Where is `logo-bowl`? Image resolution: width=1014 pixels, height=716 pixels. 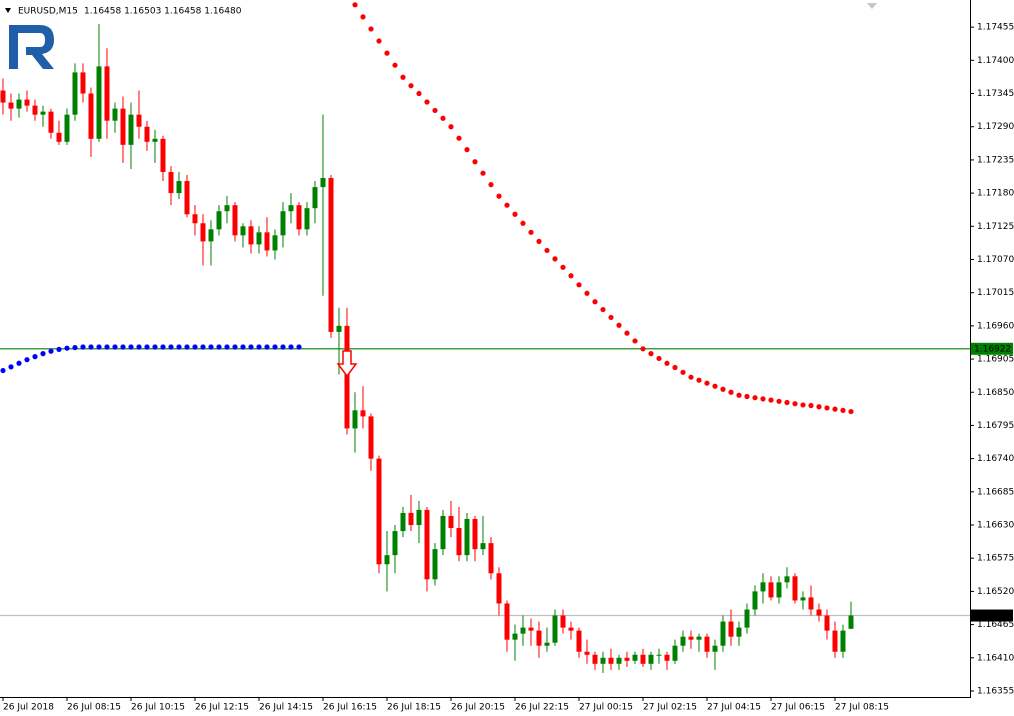 logo-bowl is located at coordinates (36, 47).